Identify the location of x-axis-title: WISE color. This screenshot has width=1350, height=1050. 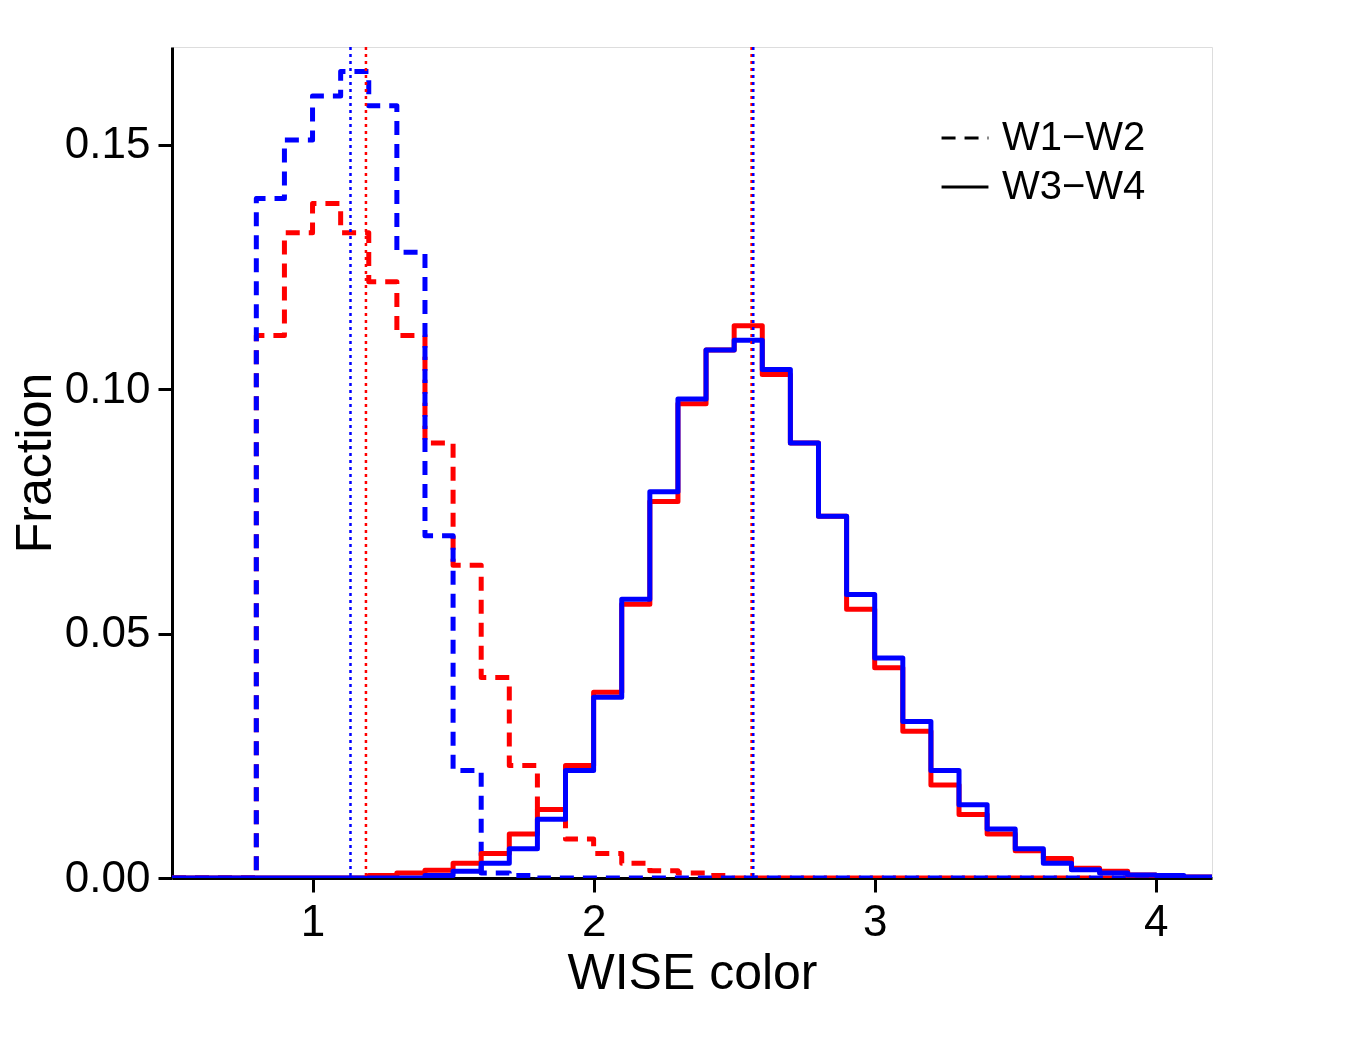
(692, 971).